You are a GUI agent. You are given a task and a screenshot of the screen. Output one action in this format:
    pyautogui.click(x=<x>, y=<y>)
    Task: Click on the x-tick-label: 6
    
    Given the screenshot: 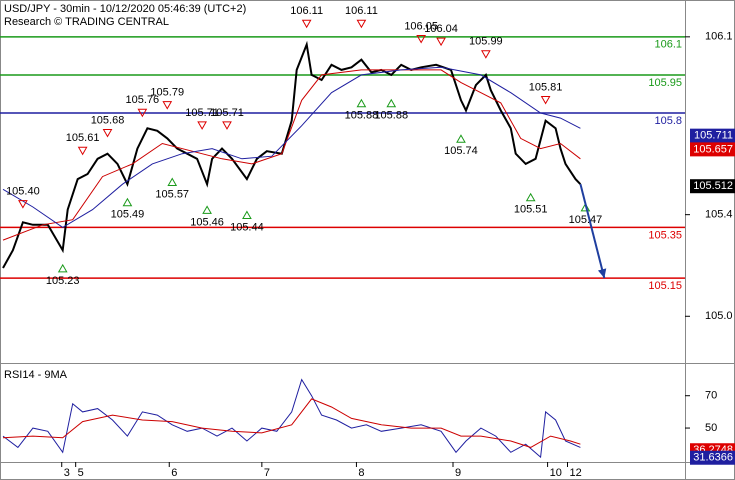 What is the action you would take?
    pyautogui.click(x=174, y=473)
    